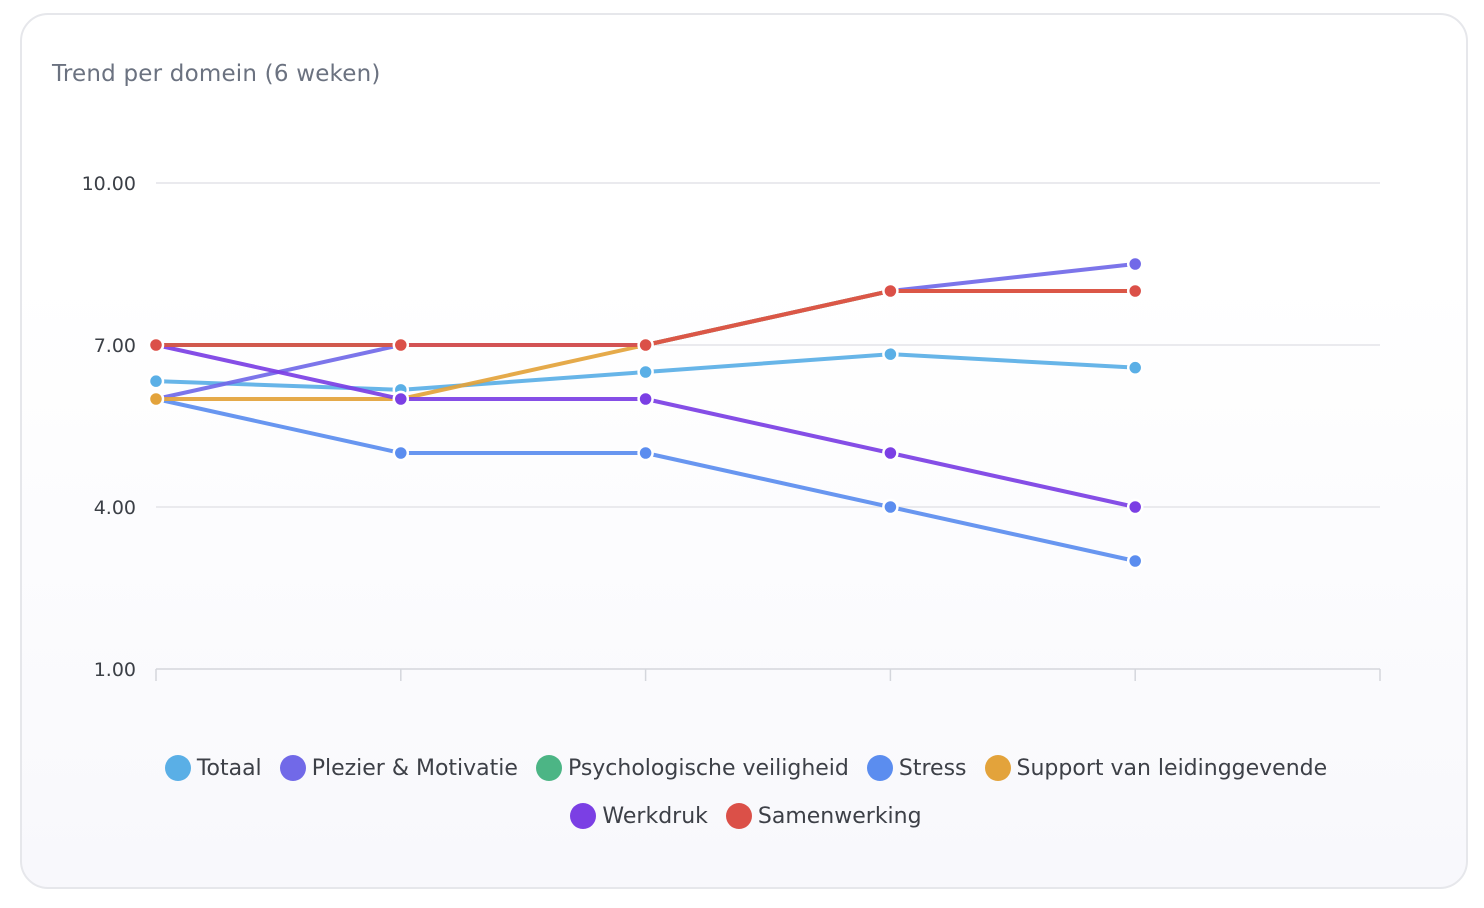 This screenshot has height=908, width=1484. What do you see at coordinates (655, 816) in the screenshot?
I see `legend-label: Werkdruk` at bounding box center [655, 816].